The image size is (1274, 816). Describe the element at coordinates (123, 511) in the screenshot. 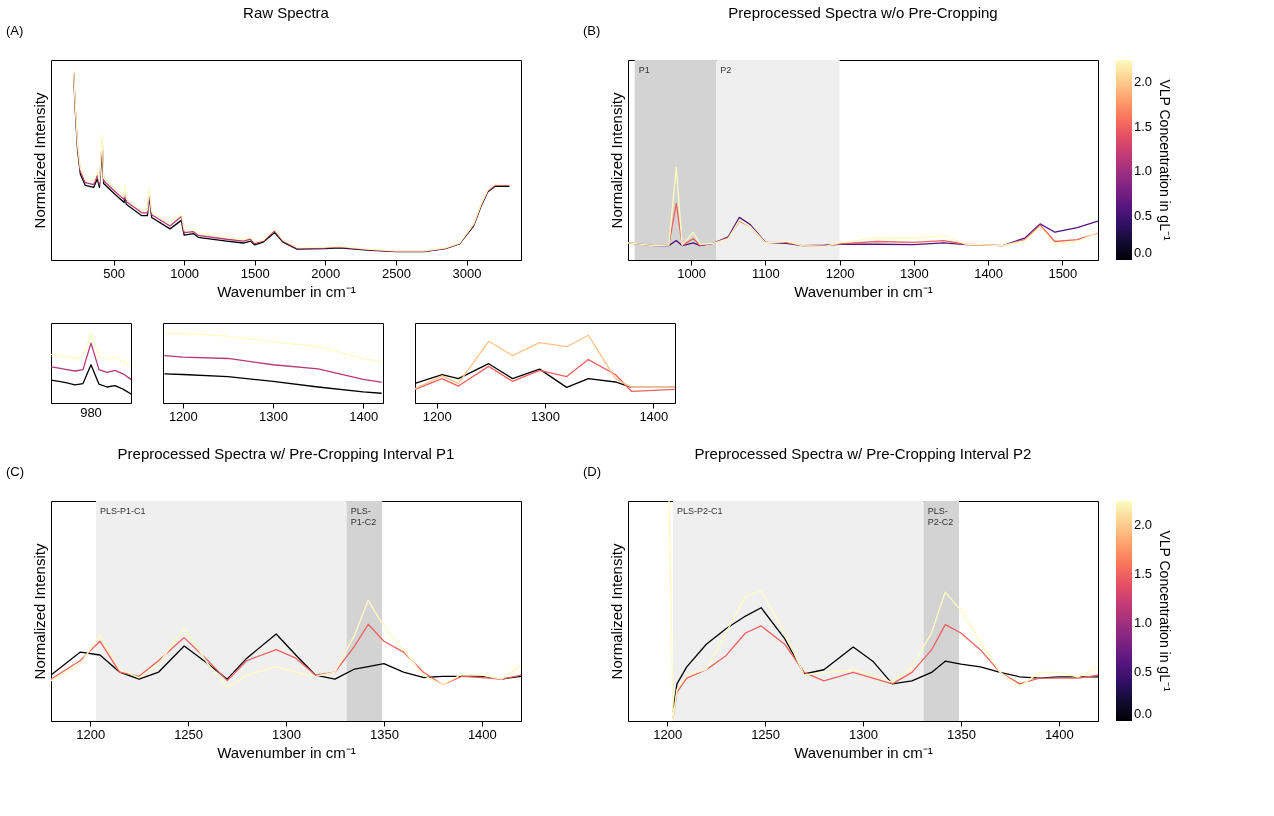

I see `band-label: PLS-P1-C1` at that location.